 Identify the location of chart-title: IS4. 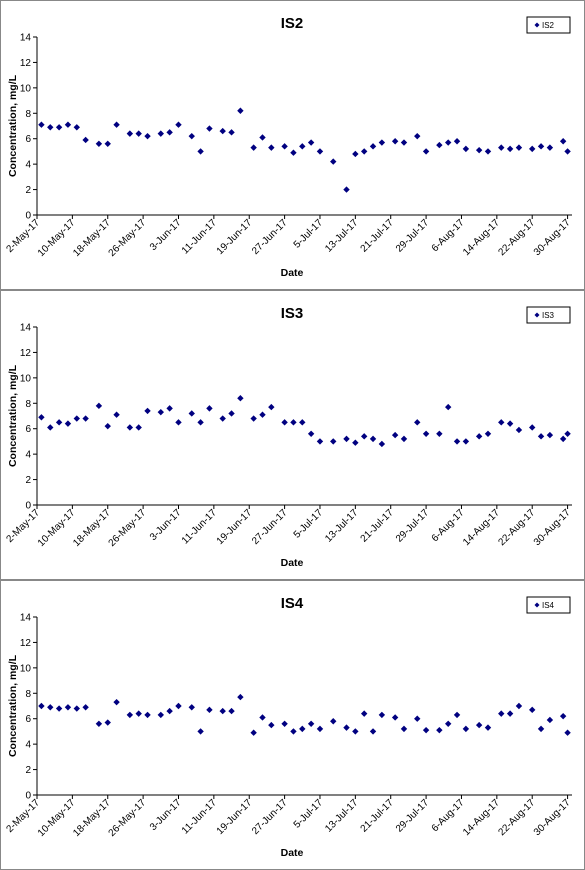
(292, 603).